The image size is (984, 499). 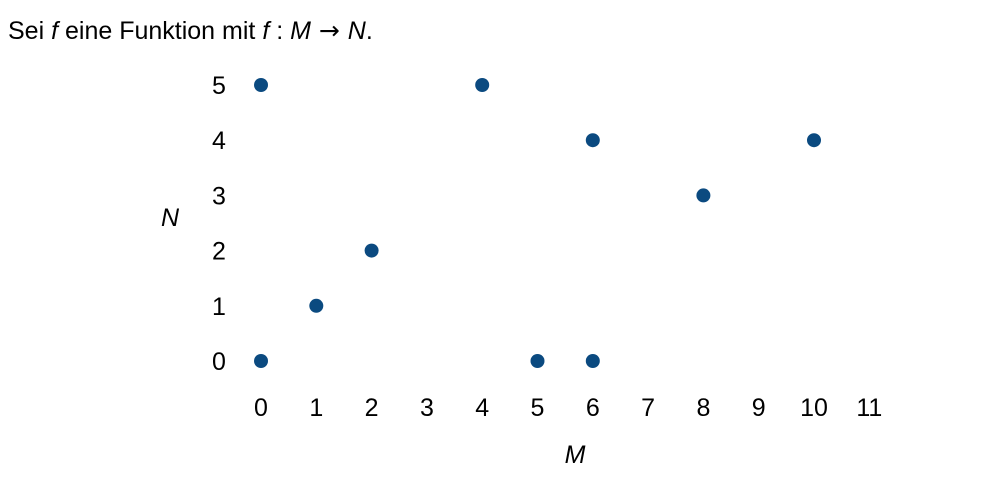 I want to click on domain-set-symbol: M, so click(x=300, y=31).